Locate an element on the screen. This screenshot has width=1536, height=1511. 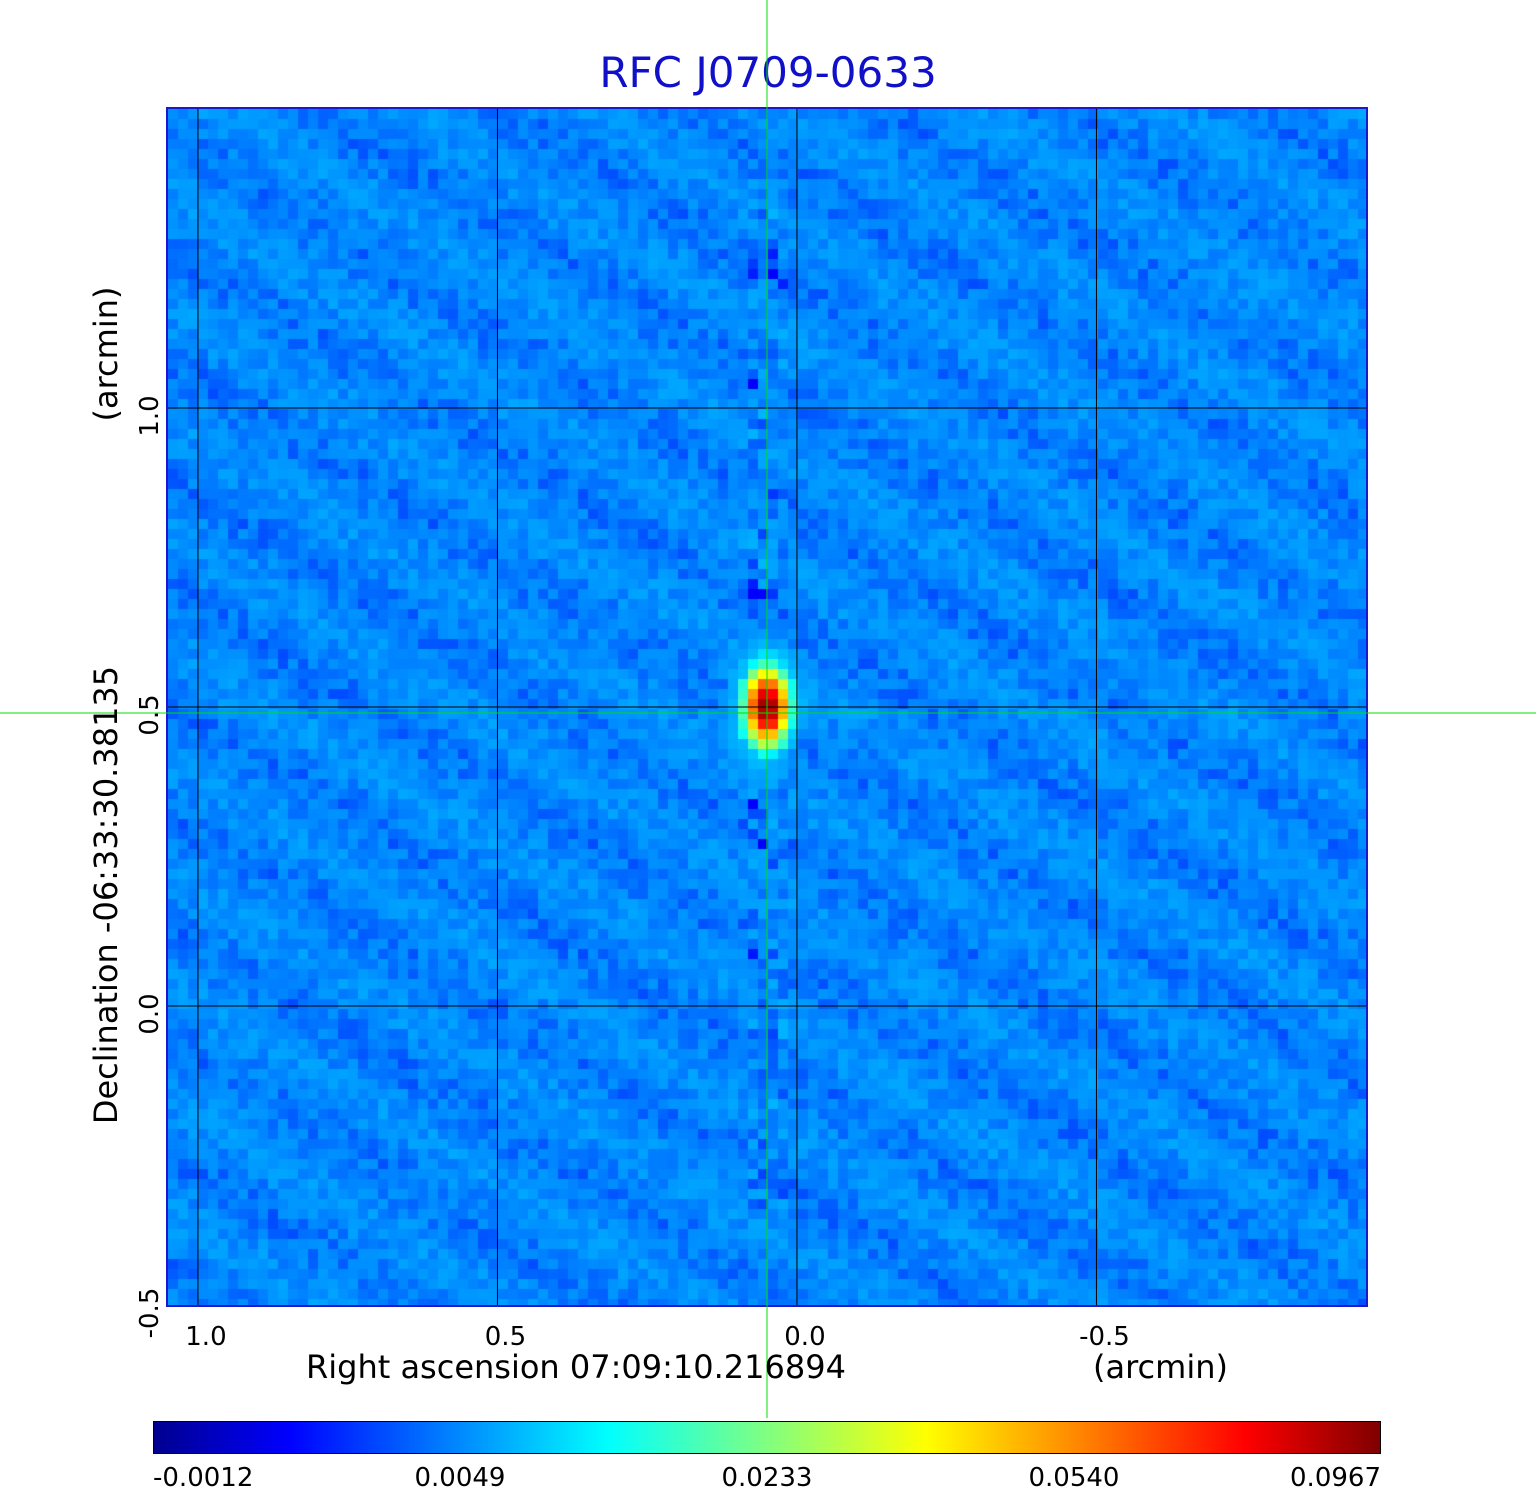
colorbar-tick-label: -0.0012 is located at coordinates (203, 1478).